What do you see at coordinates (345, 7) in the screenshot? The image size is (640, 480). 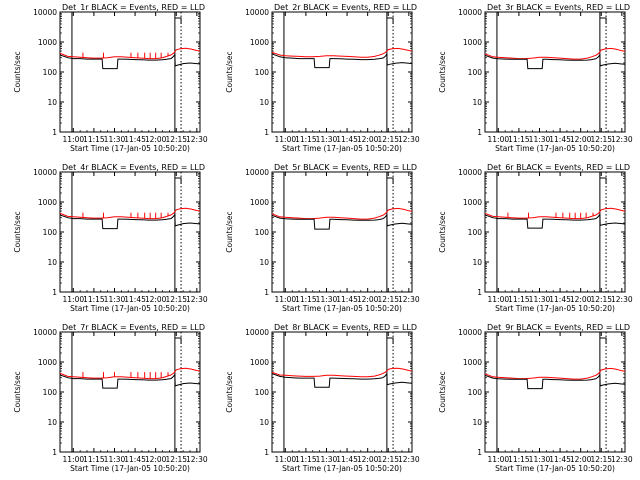 I see `panel-title: Det_2r BLACK = Events, RED = LLD` at bounding box center [345, 7].